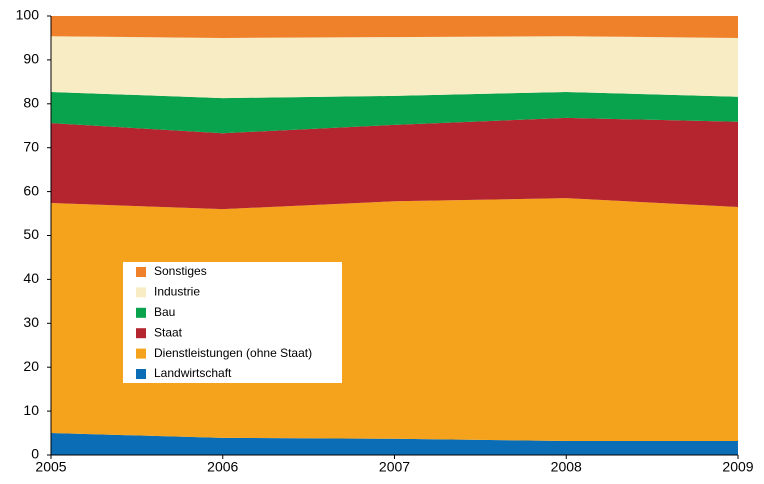 This screenshot has height=484, width=764. What do you see at coordinates (233, 353) in the screenshot?
I see `legend-label: Dienstleistungen (ohne Staat)` at bounding box center [233, 353].